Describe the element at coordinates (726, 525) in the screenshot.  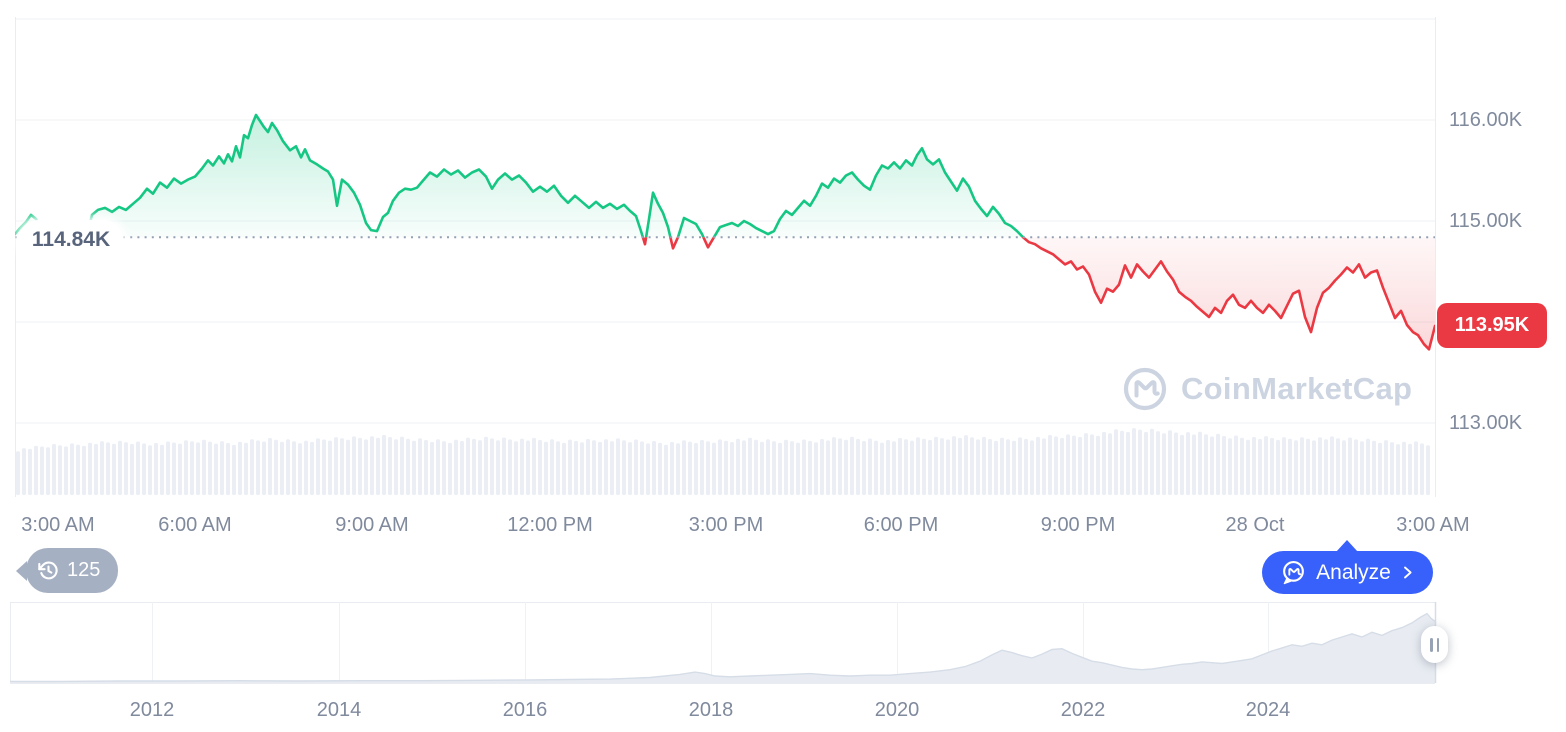
I see `time-axis-tick: 3:00 PM` at that location.